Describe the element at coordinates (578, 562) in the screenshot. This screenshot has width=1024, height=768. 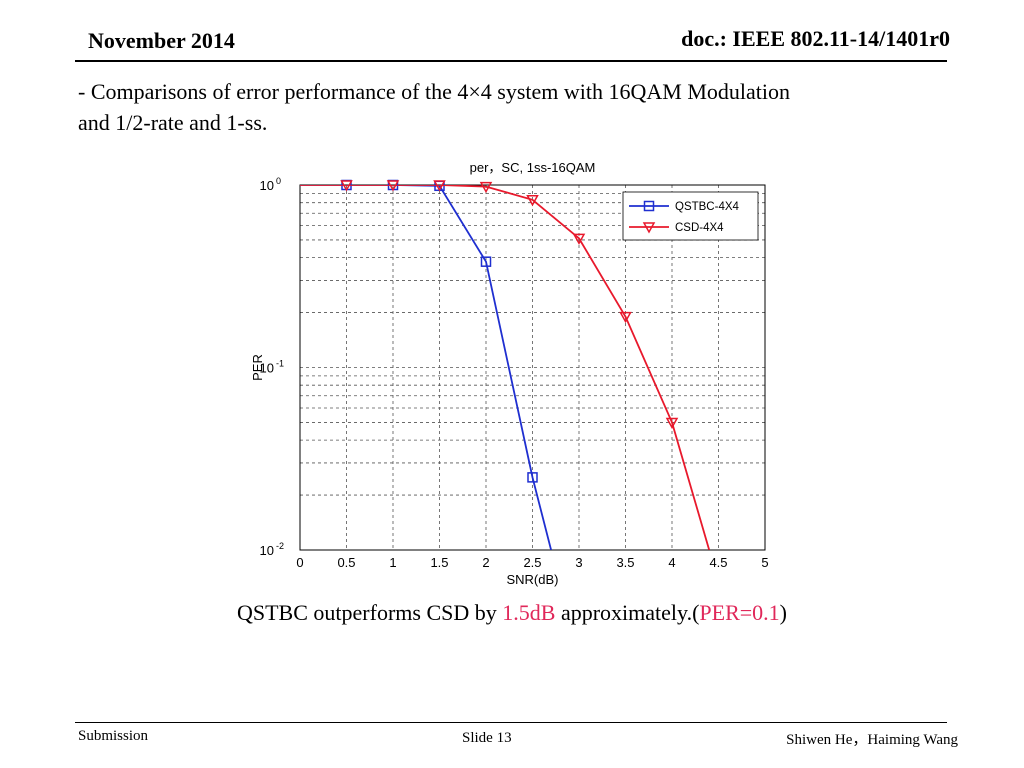
I see `x-tick-label: 3` at that location.